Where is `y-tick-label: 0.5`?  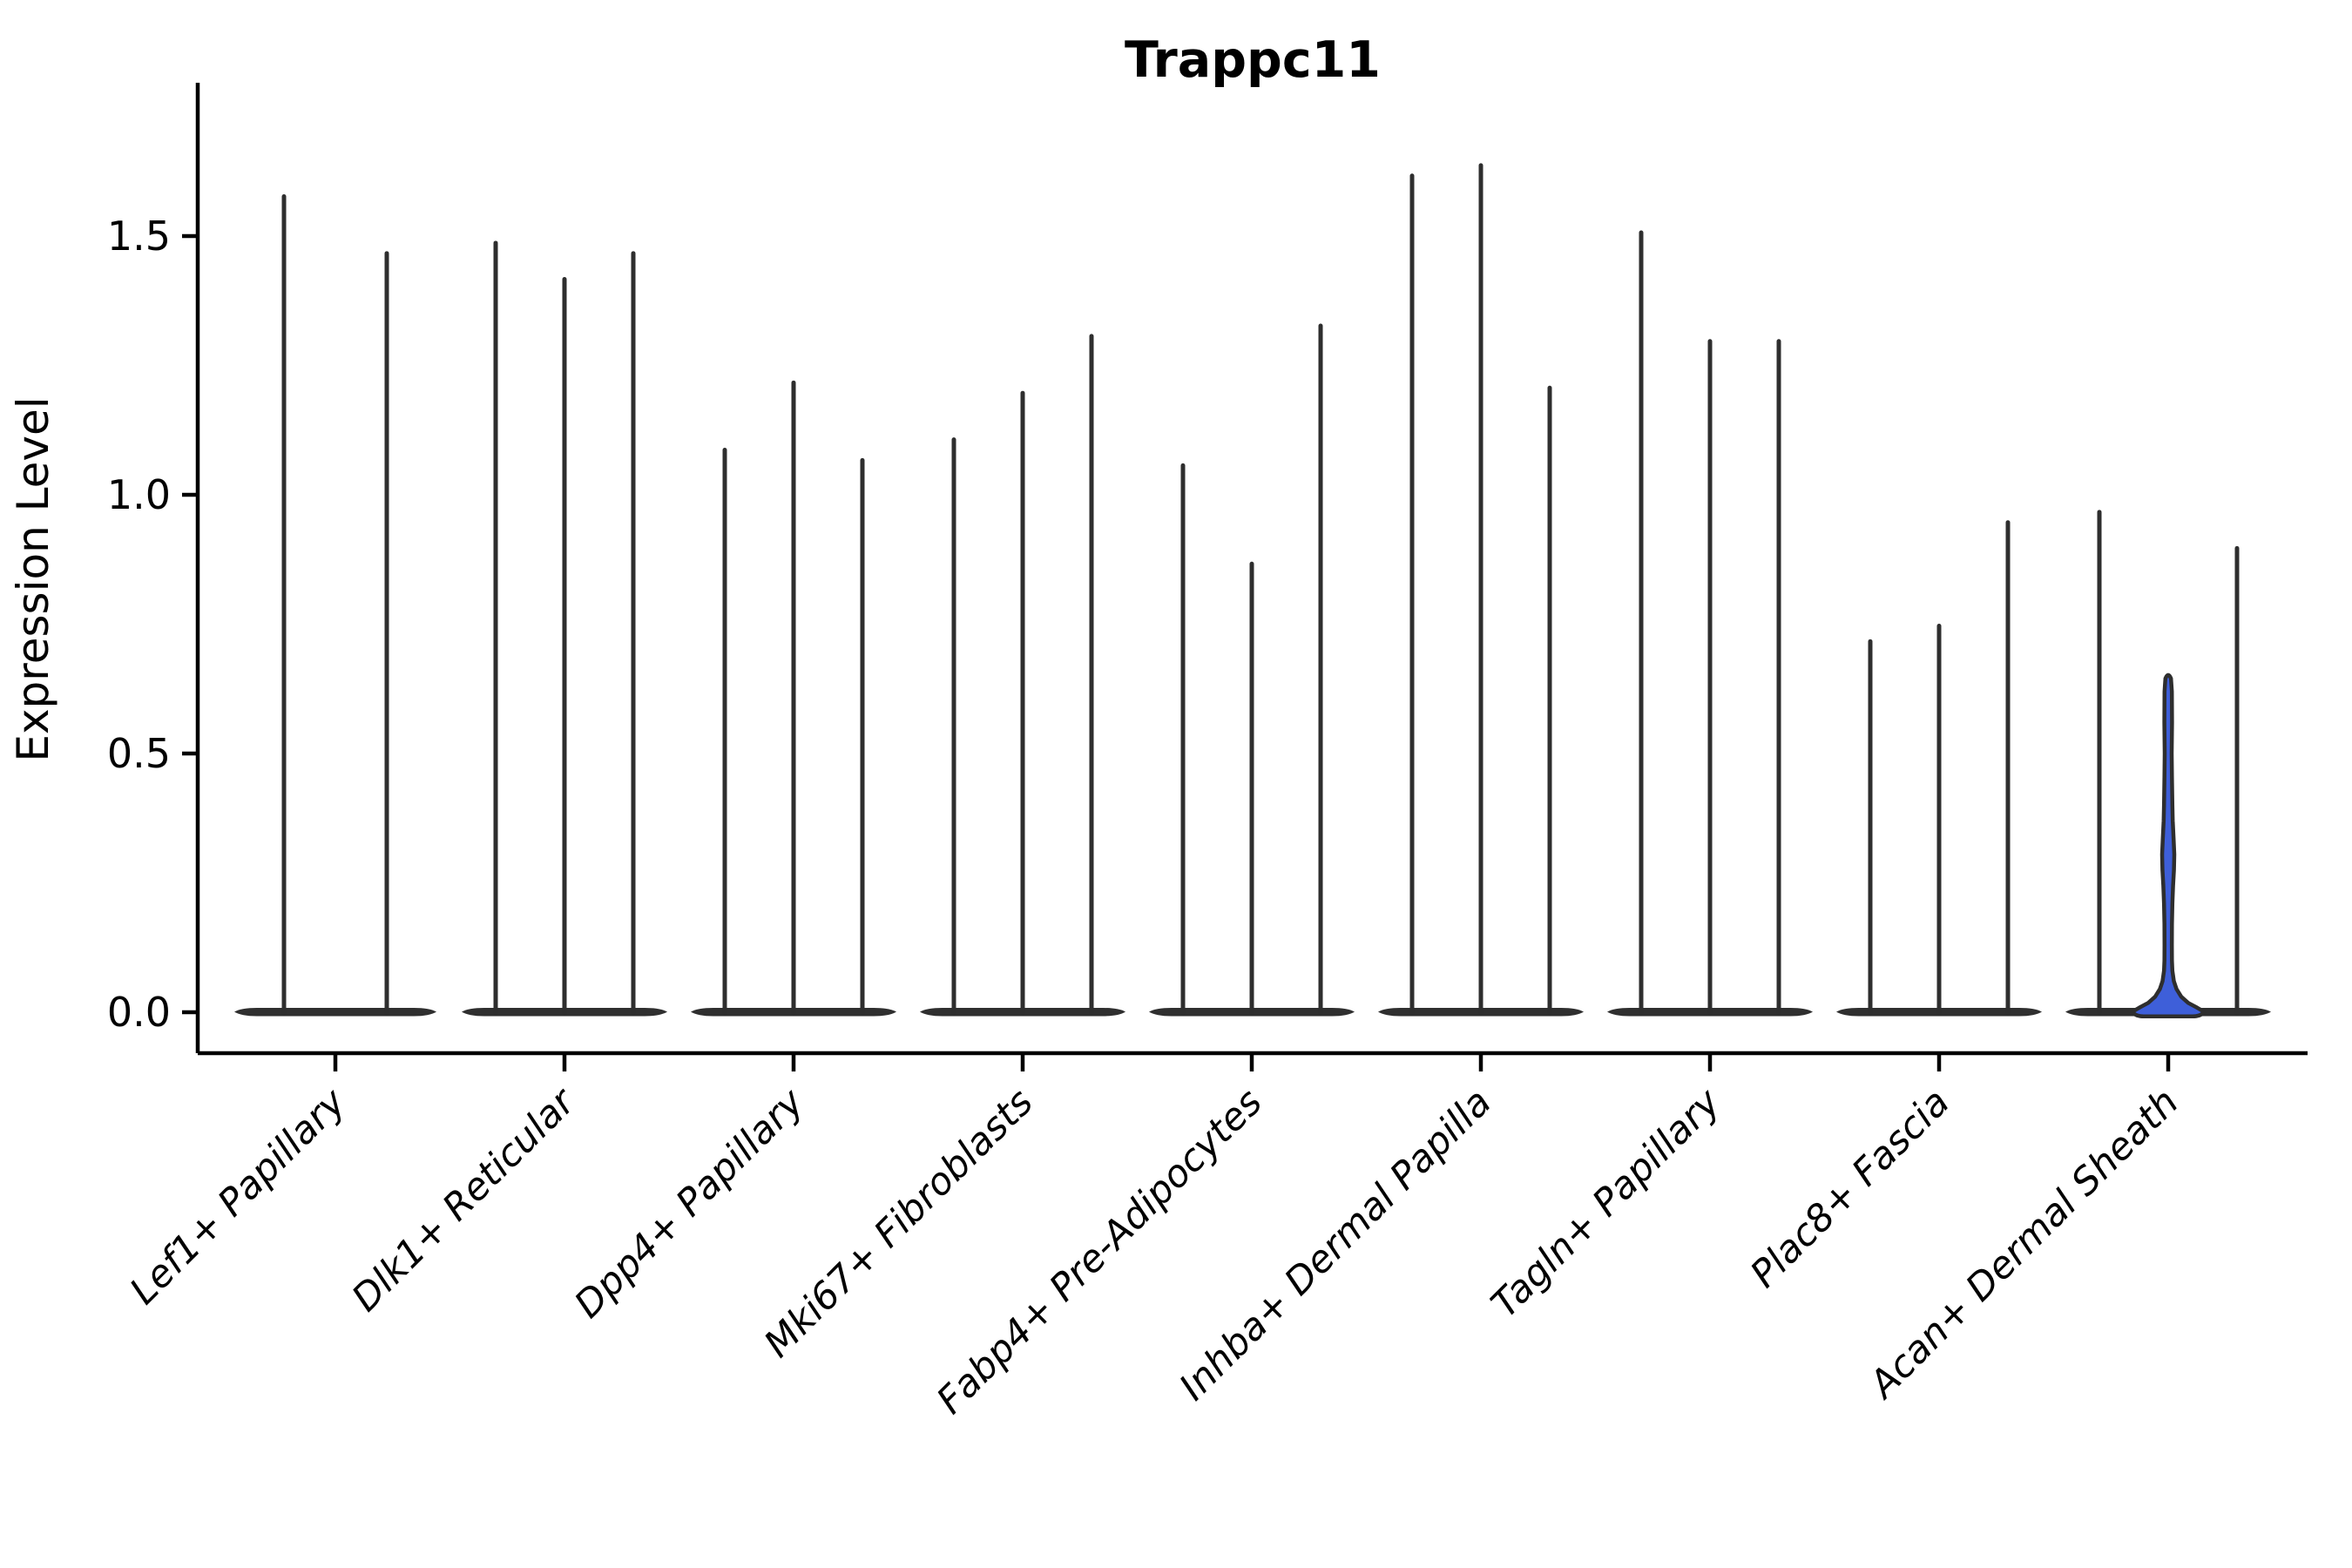 y-tick-label: 0.5 is located at coordinates (139, 753).